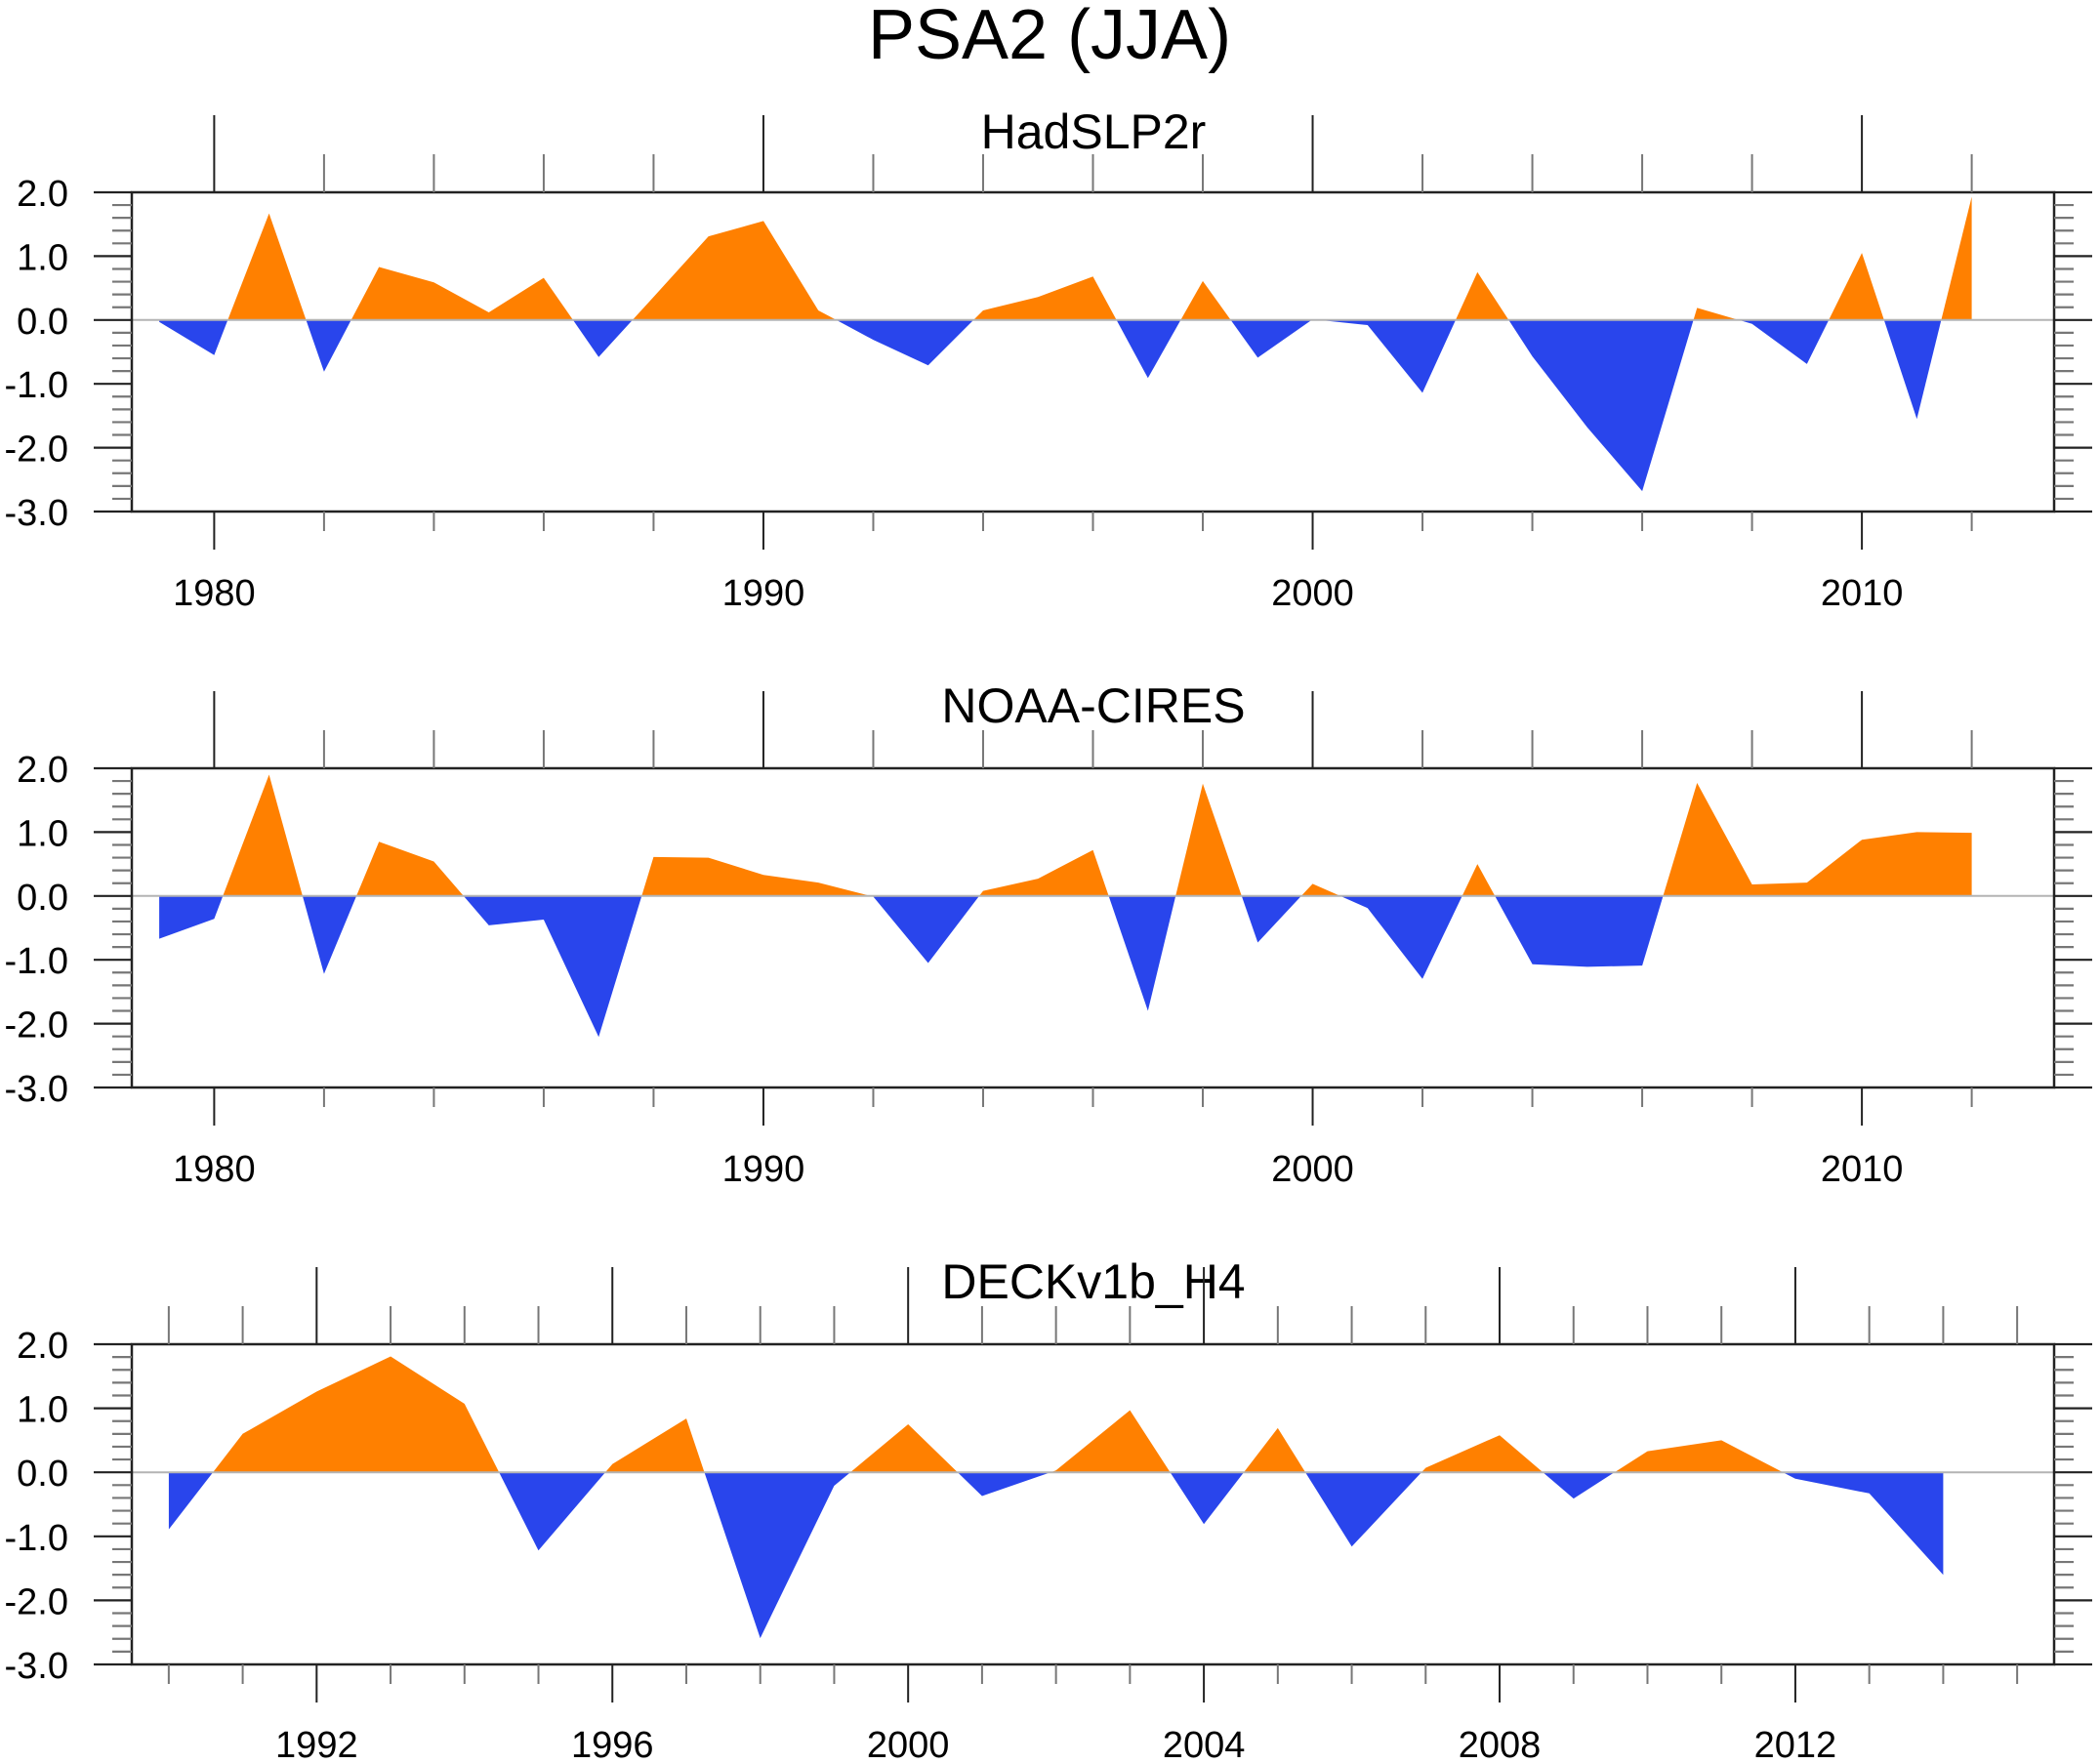  What do you see at coordinates (1093, 1281) in the screenshot?
I see `panel-title: DECKv1b_H4` at bounding box center [1093, 1281].